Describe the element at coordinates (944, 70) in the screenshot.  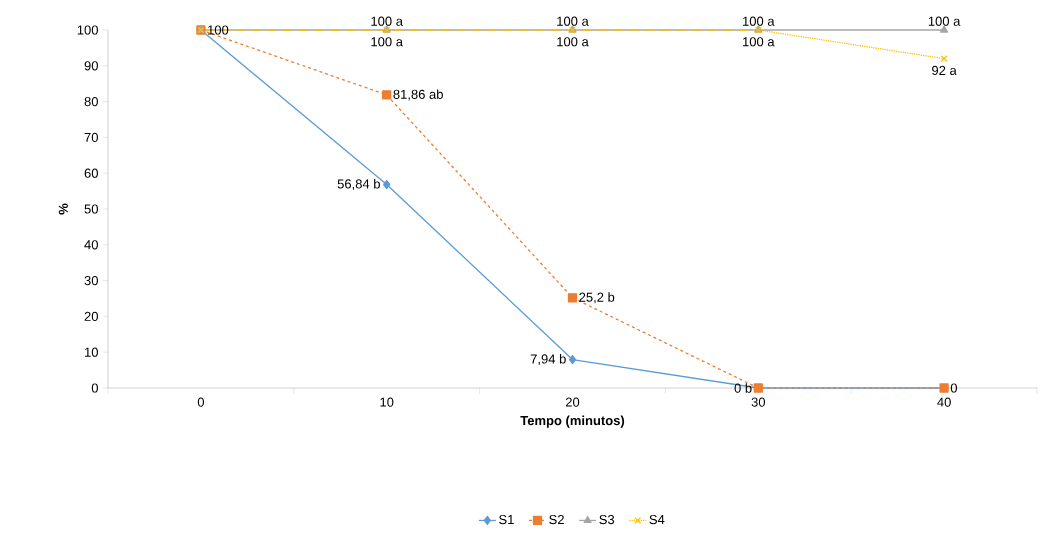
I see `data-label: 92 a` at that location.